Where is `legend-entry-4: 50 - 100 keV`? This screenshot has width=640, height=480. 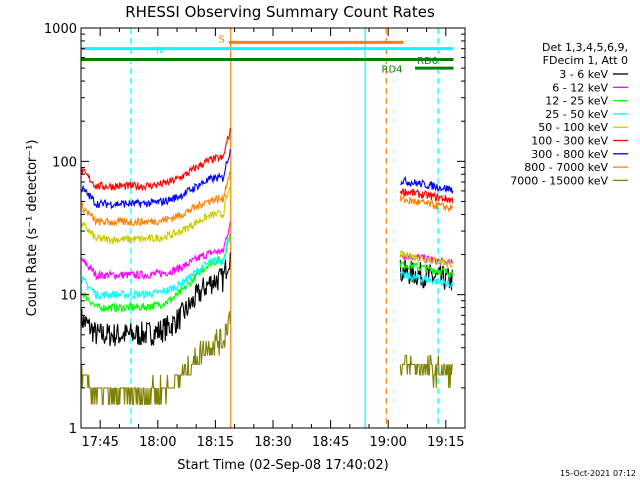
legend-entry-4: 50 - 100 keV is located at coordinates (573, 127).